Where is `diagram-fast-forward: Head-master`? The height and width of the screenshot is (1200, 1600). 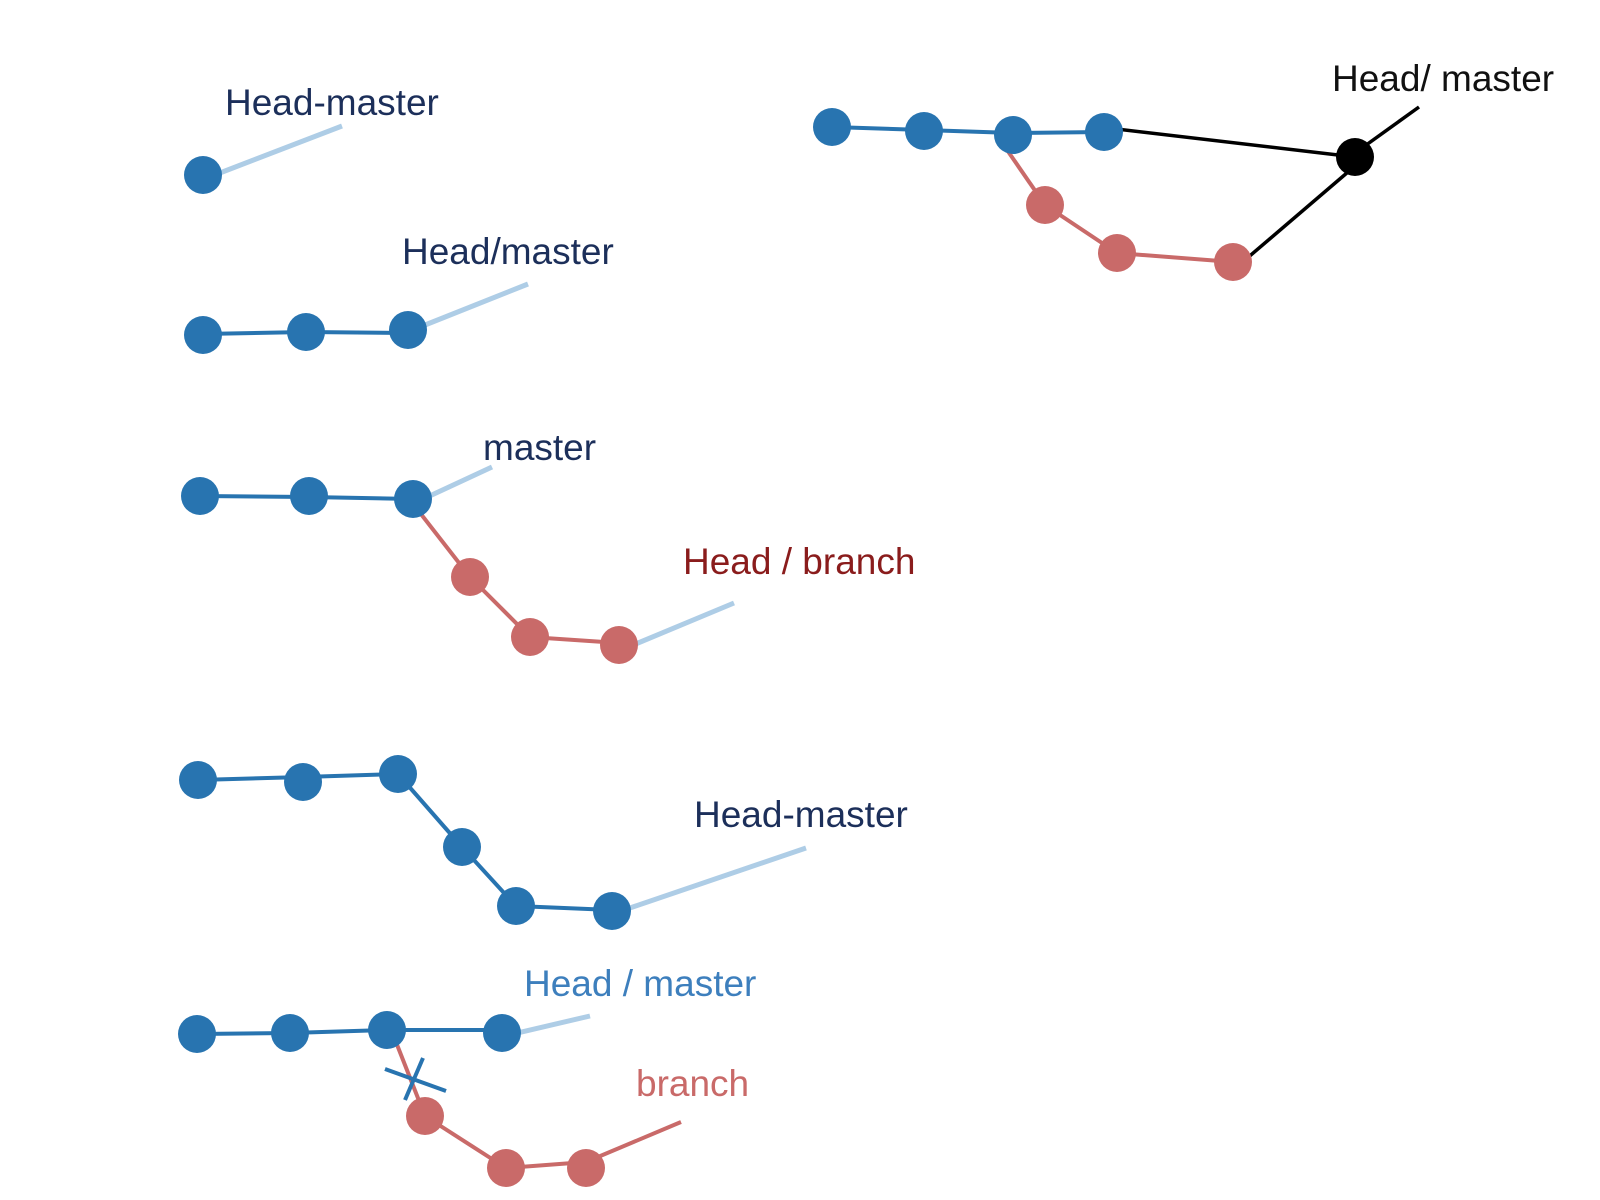
diagram-fast-forward: Head-master is located at coordinates (543, 842).